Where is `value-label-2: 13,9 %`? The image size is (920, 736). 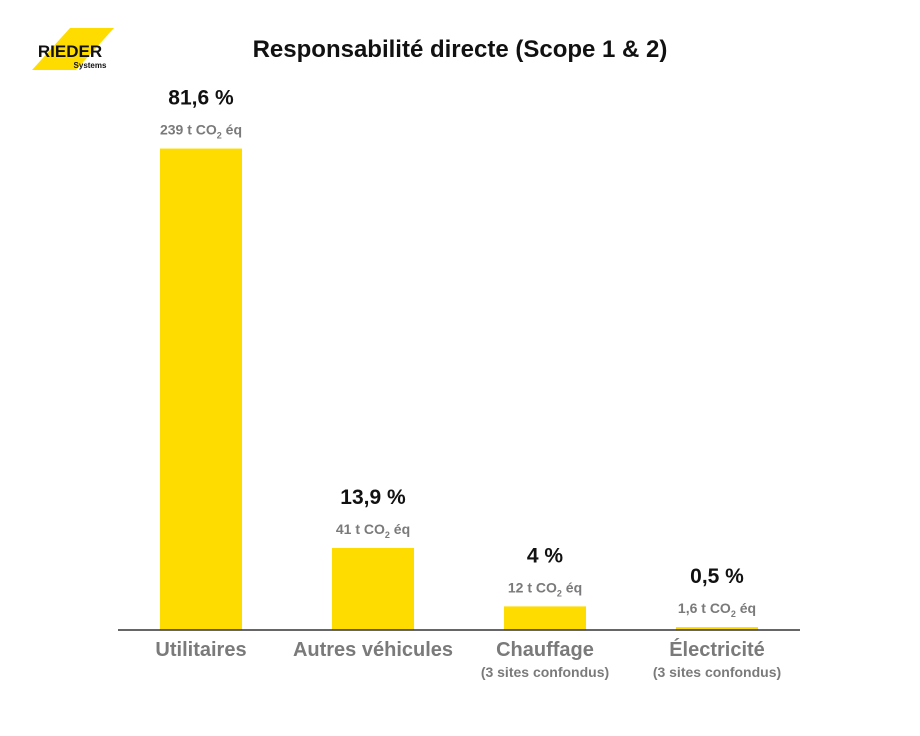 value-label-2: 13,9 % is located at coordinates (373, 497).